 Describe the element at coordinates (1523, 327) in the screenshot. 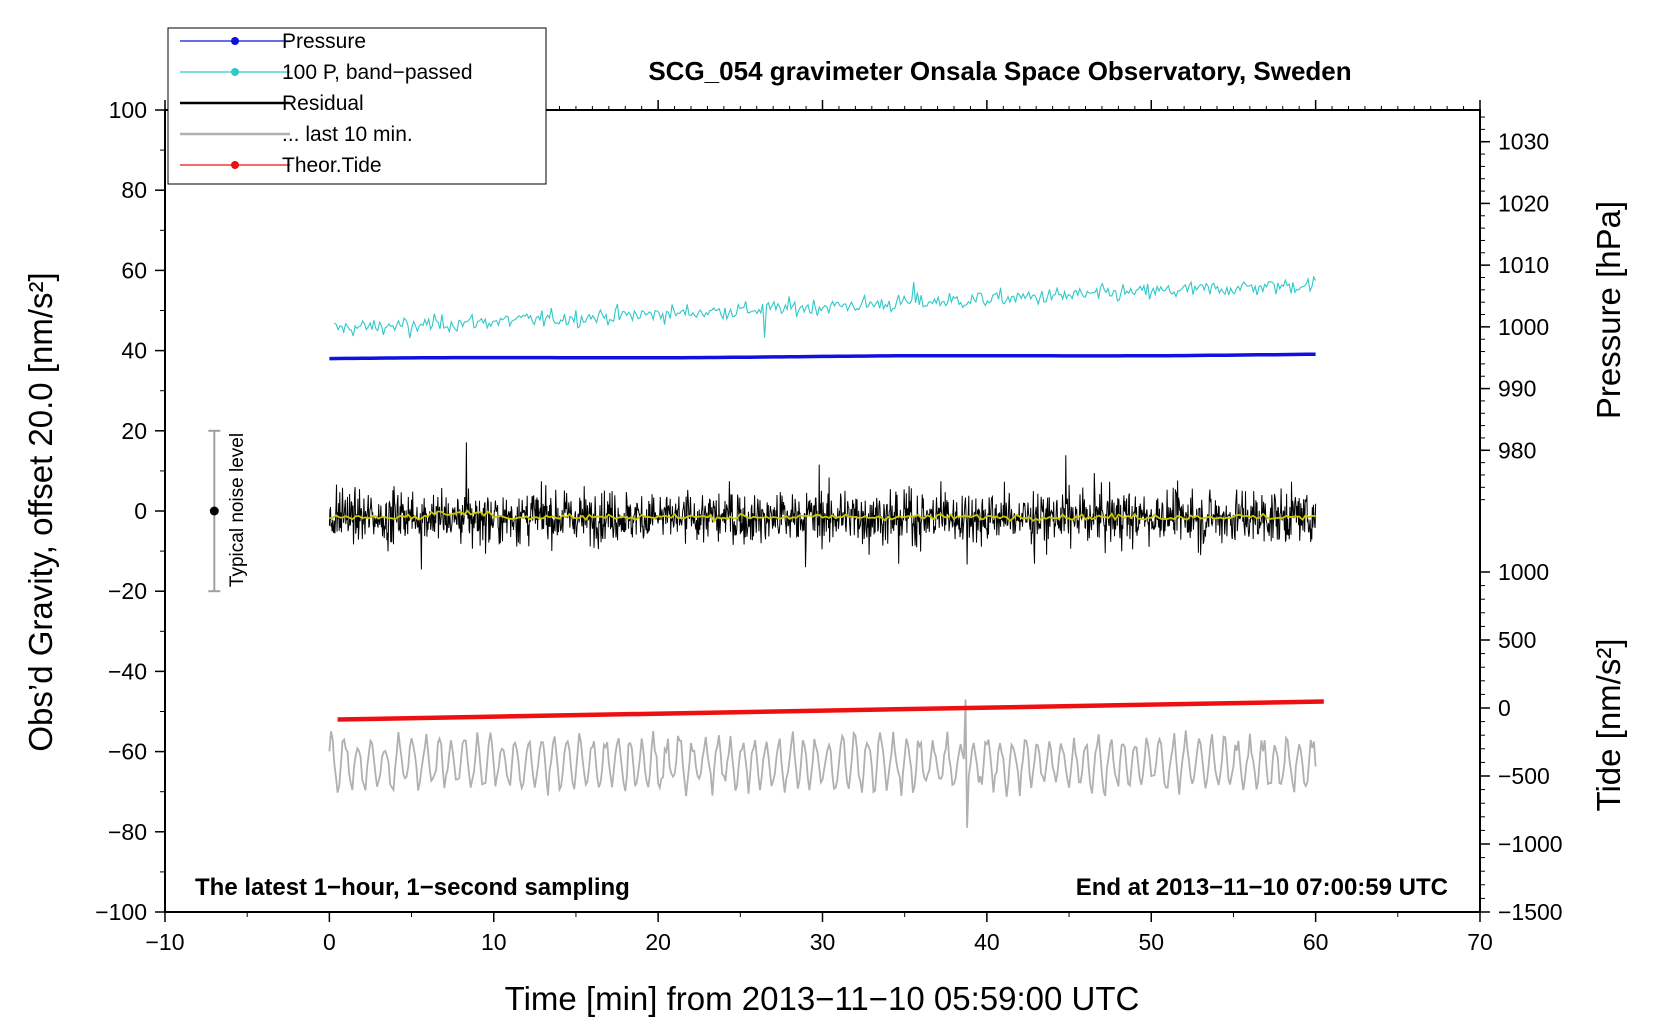

I see `pressure-tick-label: 1000` at that location.